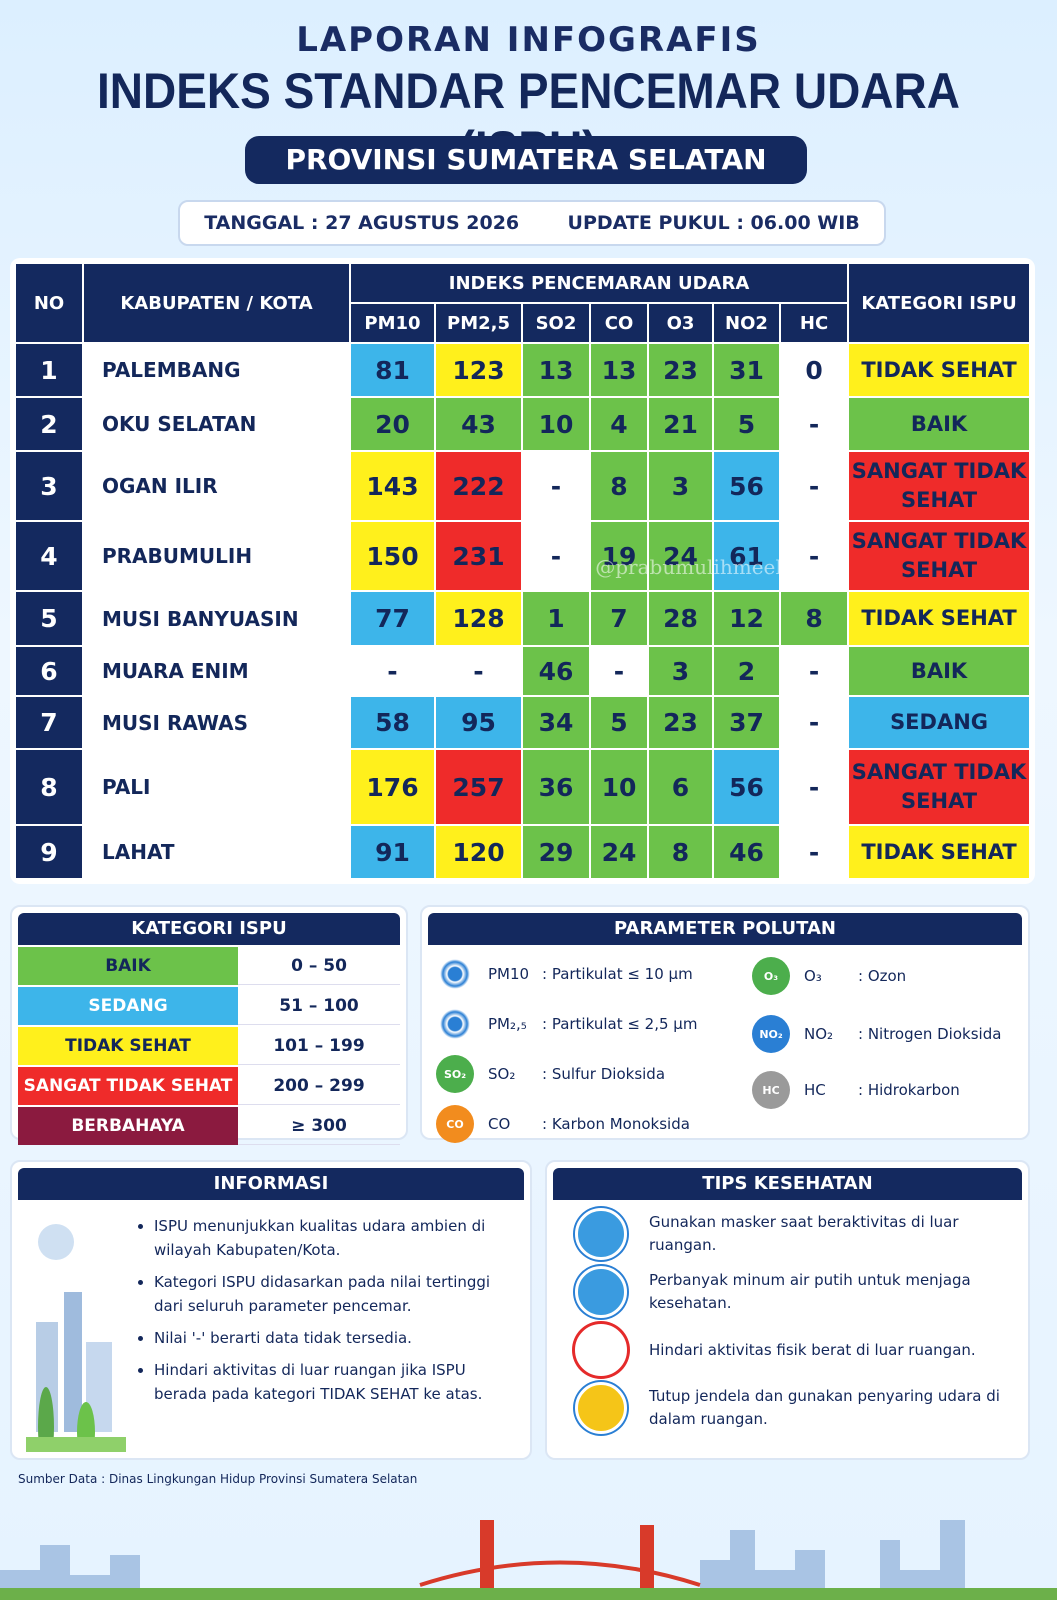 The image size is (1057, 1600). What do you see at coordinates (856, 1090) in the screenshot?
I see `pollutant: HC HC: Hidrokarbon` at bounding box center [856, 1090].